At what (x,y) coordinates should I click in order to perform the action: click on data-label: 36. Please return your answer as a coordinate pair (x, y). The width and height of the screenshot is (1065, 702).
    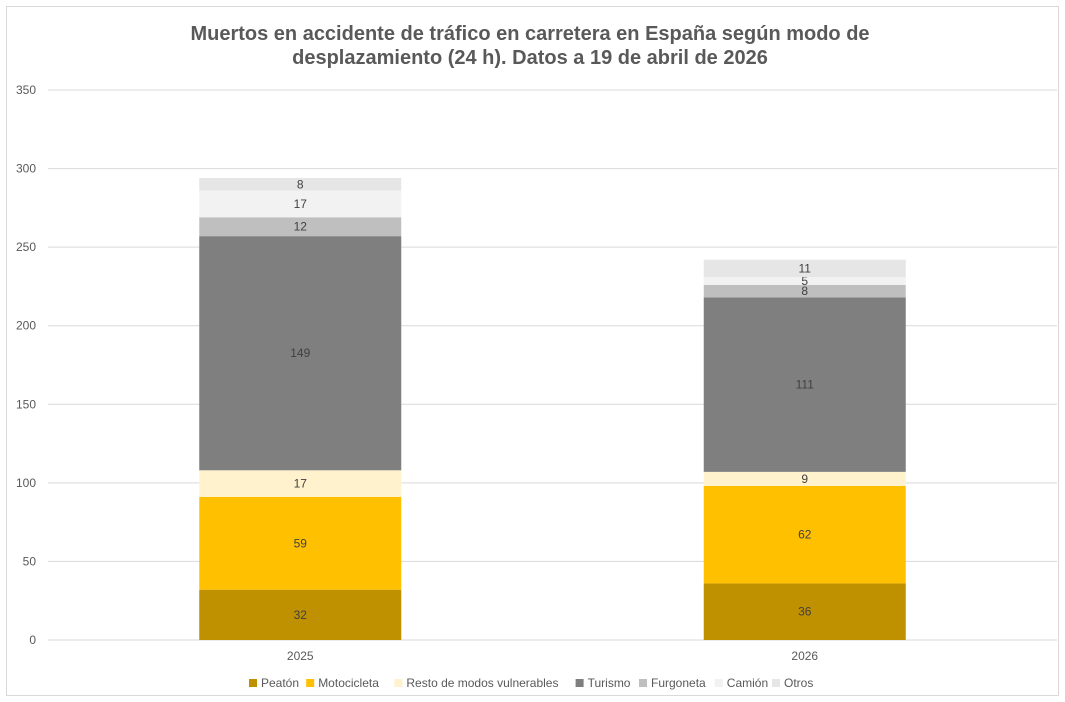
    Looking at the image, I should click on (805, 612).